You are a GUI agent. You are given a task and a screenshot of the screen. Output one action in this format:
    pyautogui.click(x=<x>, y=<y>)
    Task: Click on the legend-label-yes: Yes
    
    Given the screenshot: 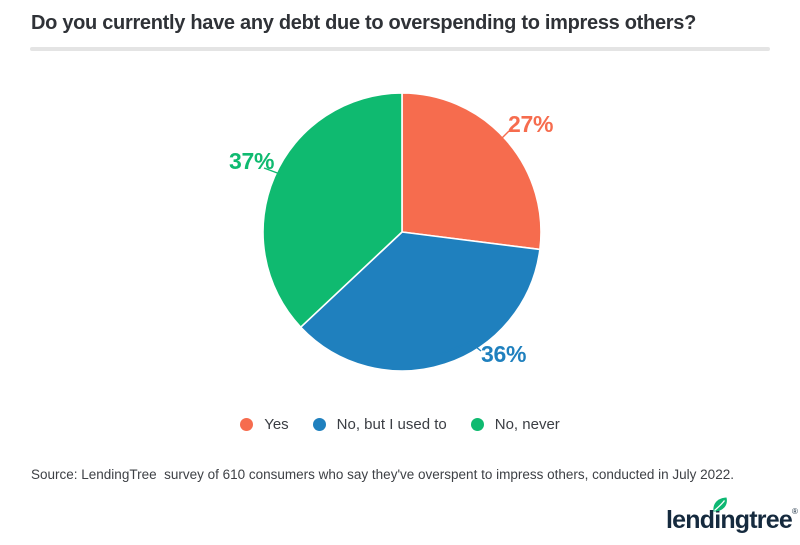 What is the action you would take?
    pyautogui.click(x=276, y=424)
    